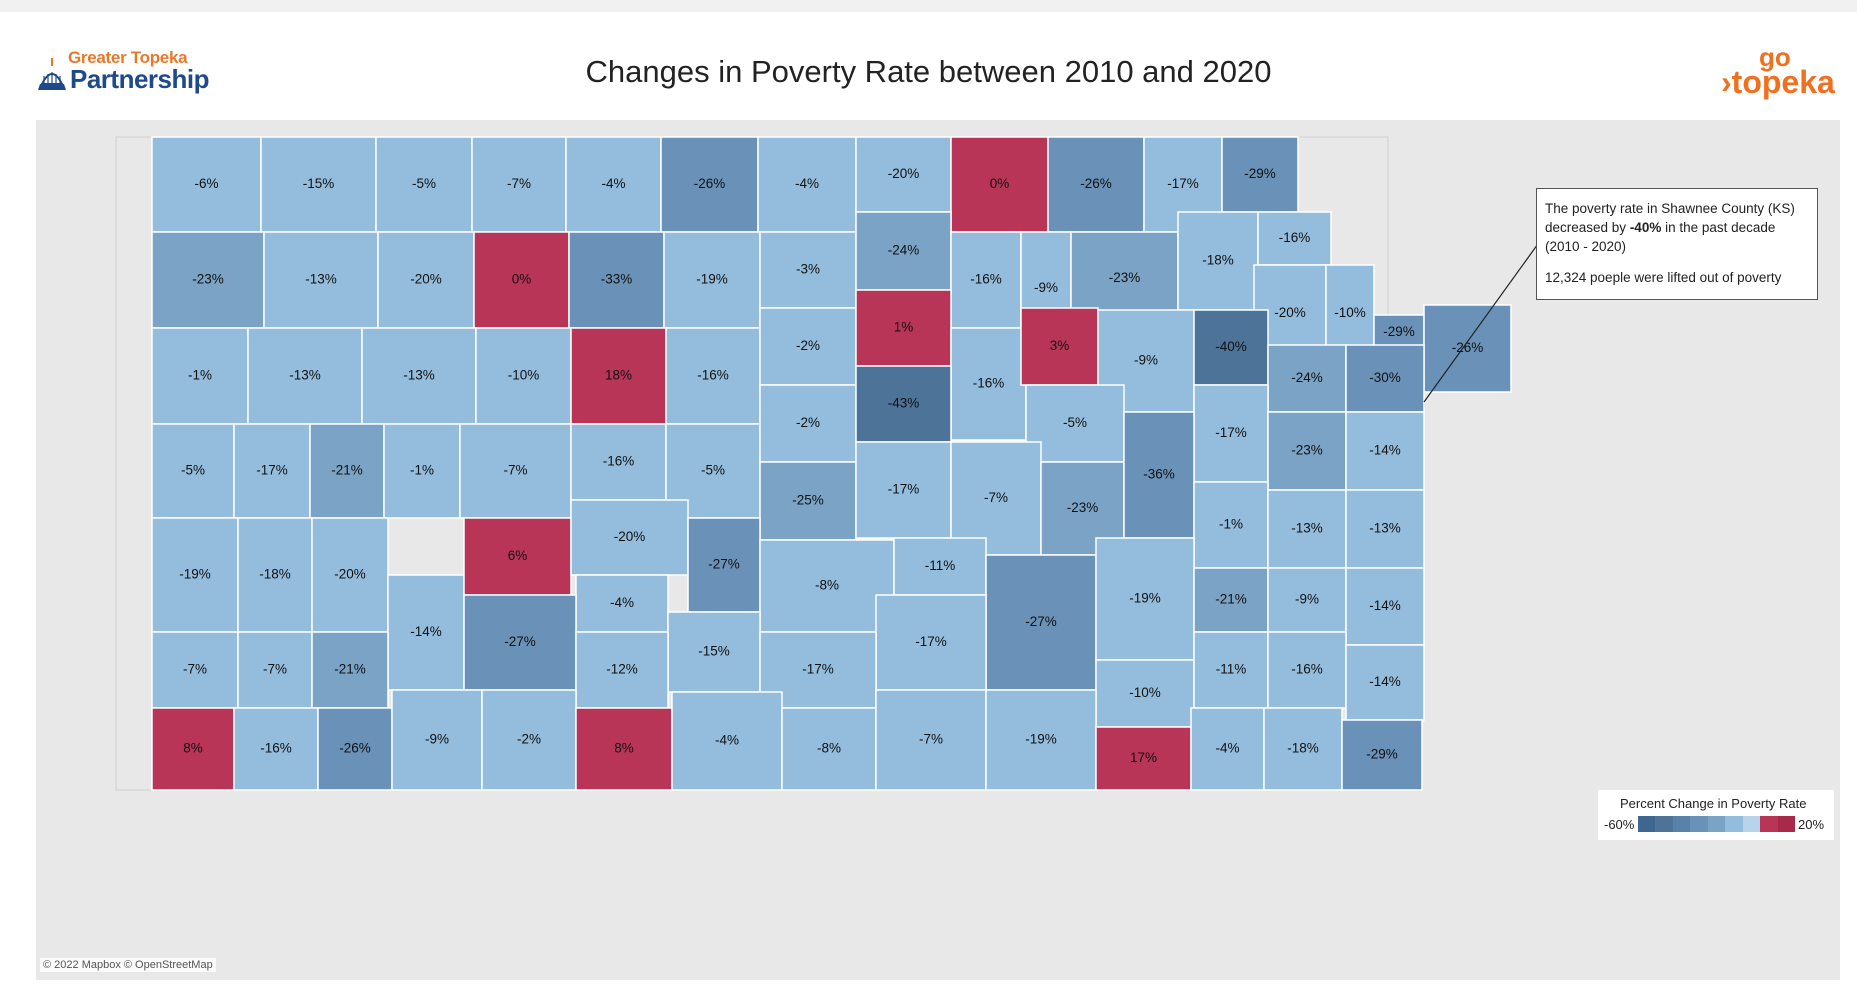 This screenshot has width=1857, height=995. I want to click on tooltip-value: -40%, so click(1645, 227).